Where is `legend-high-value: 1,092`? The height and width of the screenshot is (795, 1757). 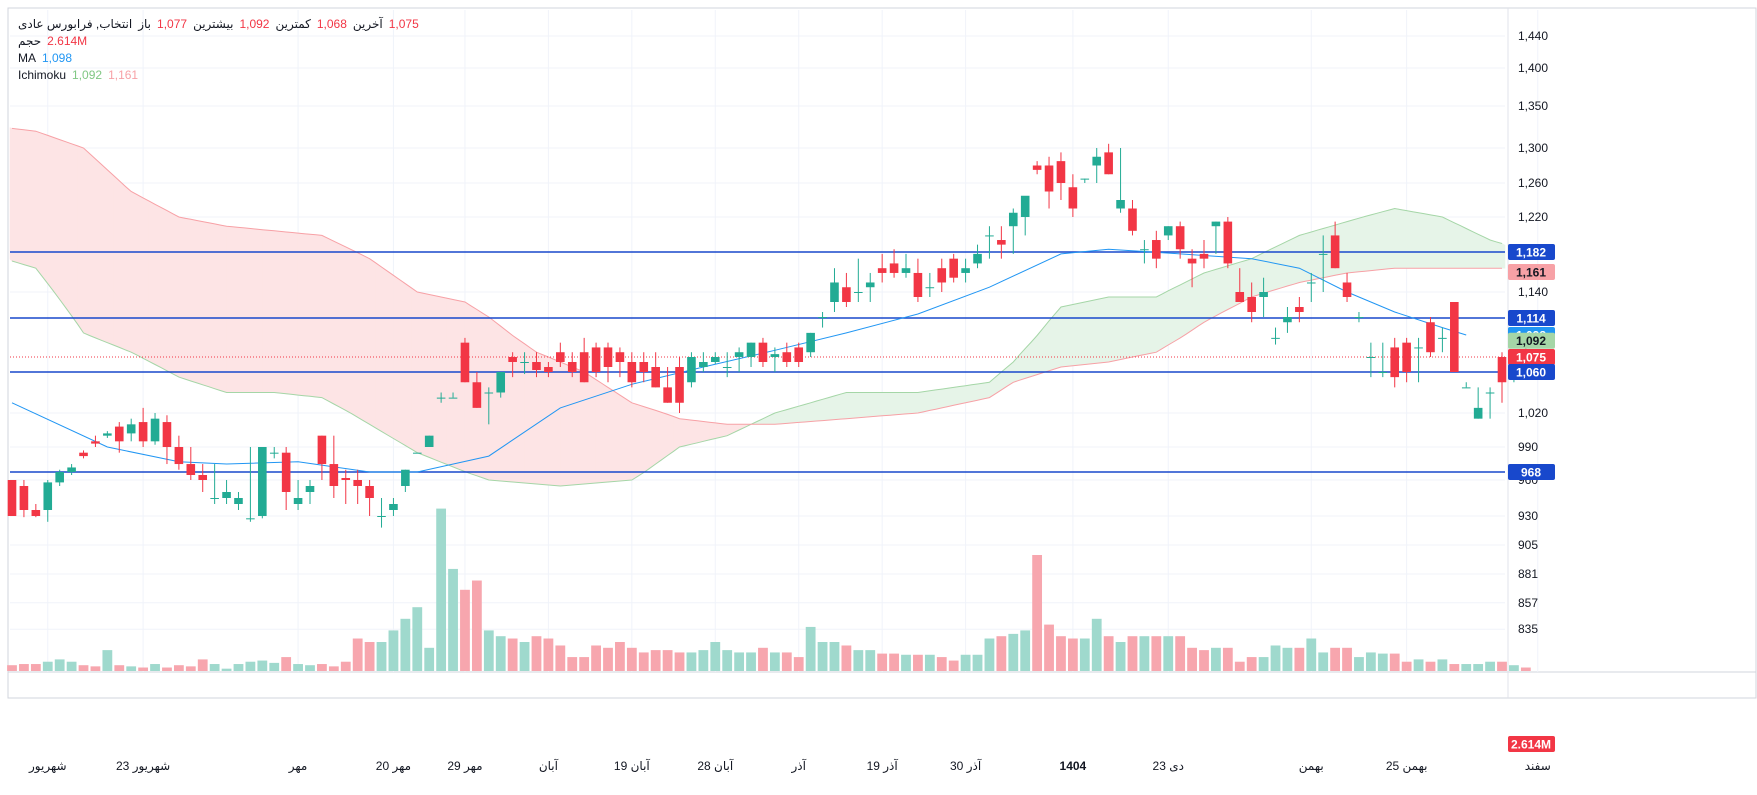 legend-high-value: 1,092 is located at coordinates (254, 24).